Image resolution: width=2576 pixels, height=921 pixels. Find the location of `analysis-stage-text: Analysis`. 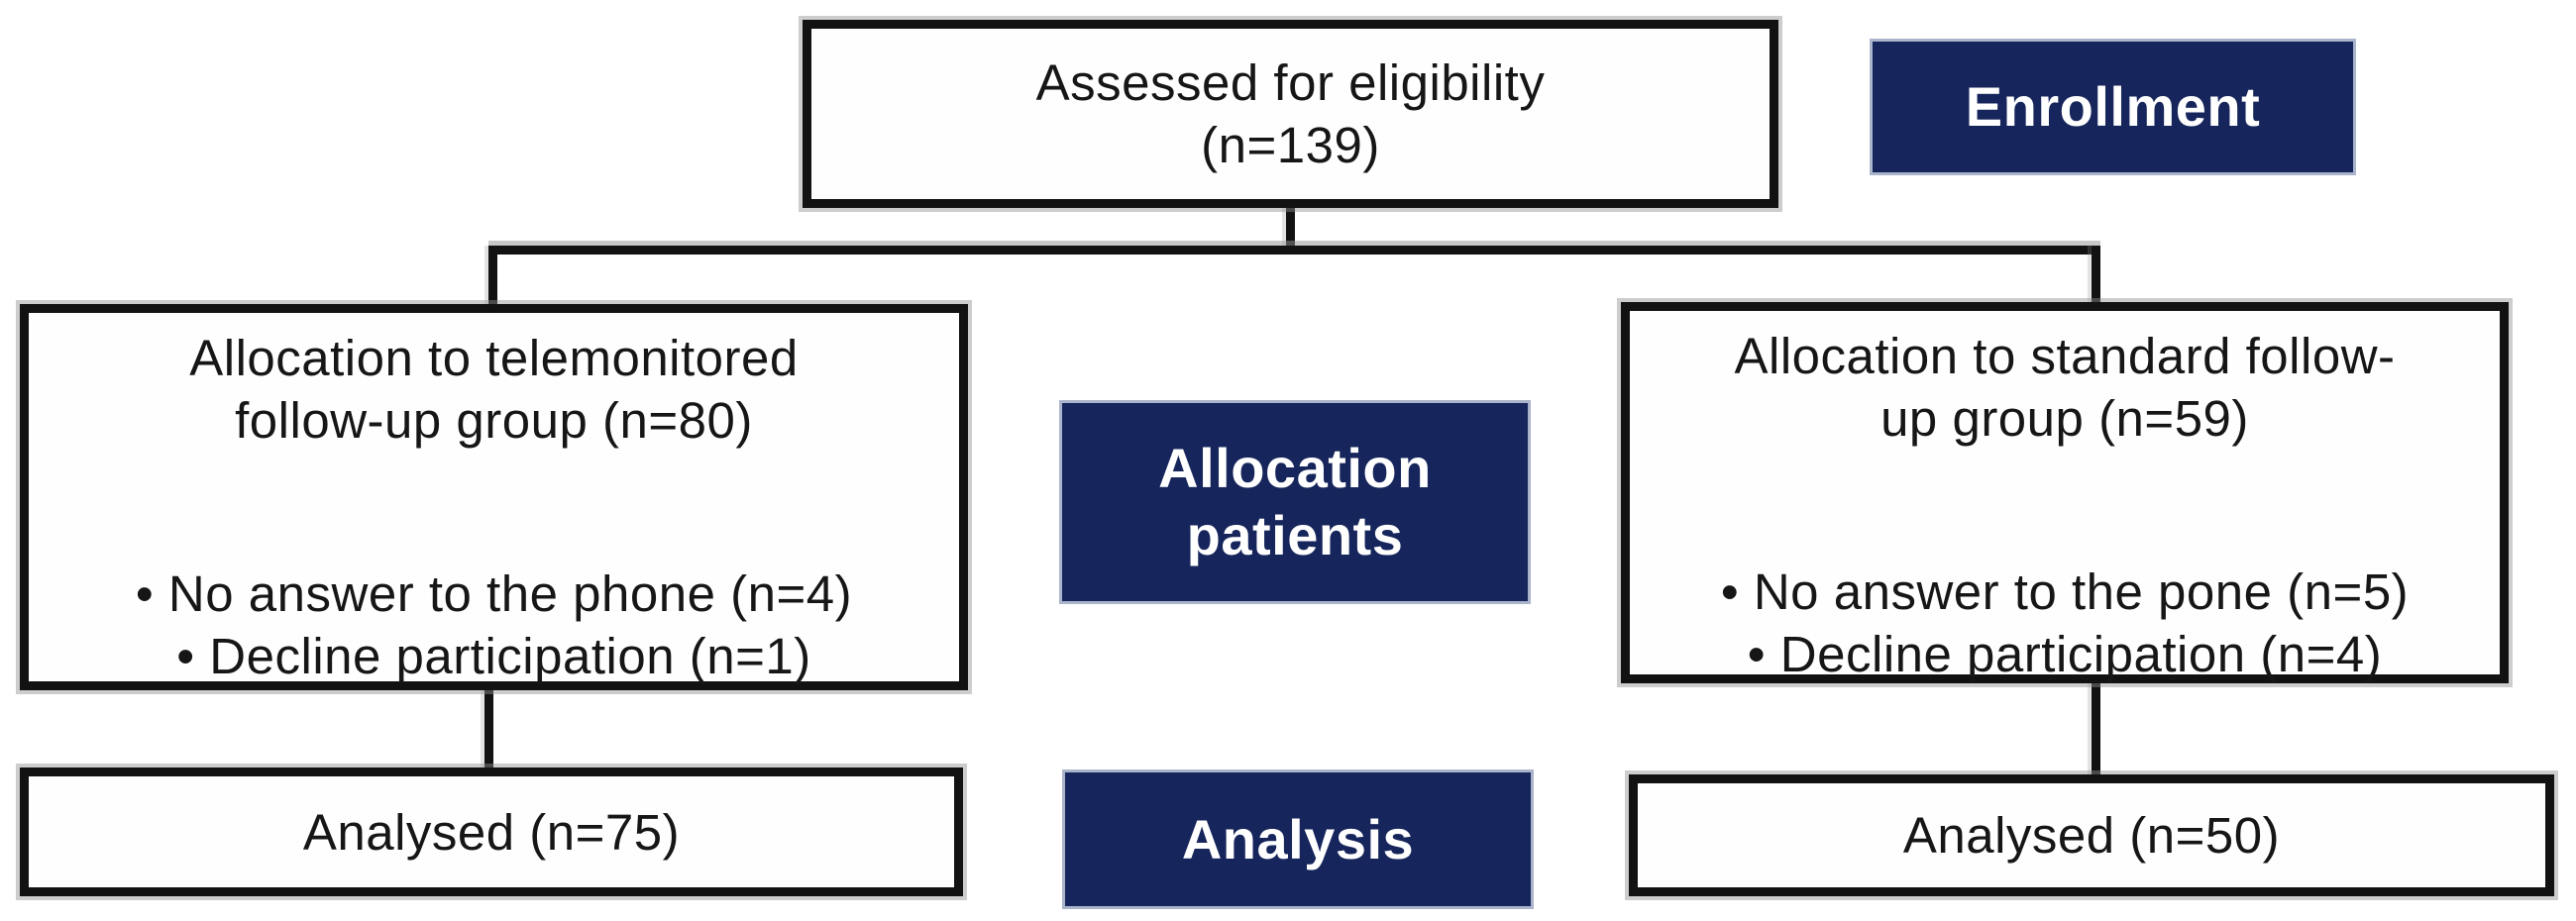

analysis-stage-text: Analysis is located at coordinates (1298, 838).